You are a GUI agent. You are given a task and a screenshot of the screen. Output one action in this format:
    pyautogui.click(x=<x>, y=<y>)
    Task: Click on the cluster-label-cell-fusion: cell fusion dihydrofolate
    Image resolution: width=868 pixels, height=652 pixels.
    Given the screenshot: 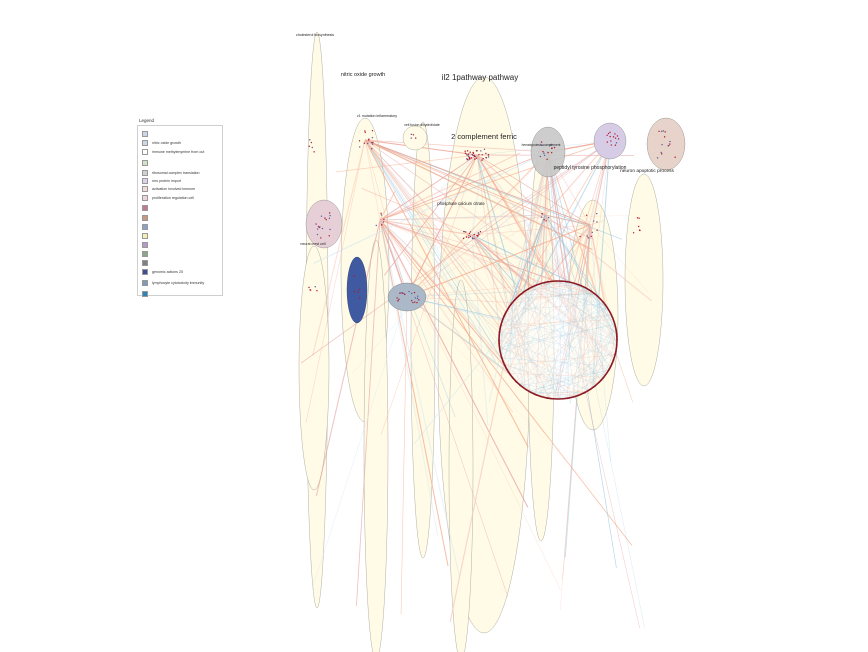 What is the action you would take?
    pyautogui.click(x=422, y=125)
    